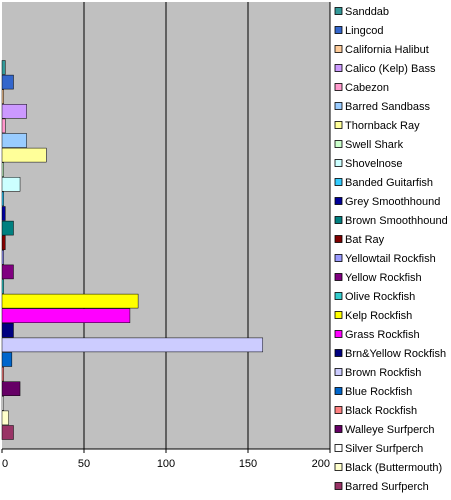 This screenshot has height=500, width=451. I want to click on legend-item: Thornback Ray, so click(377, 126).